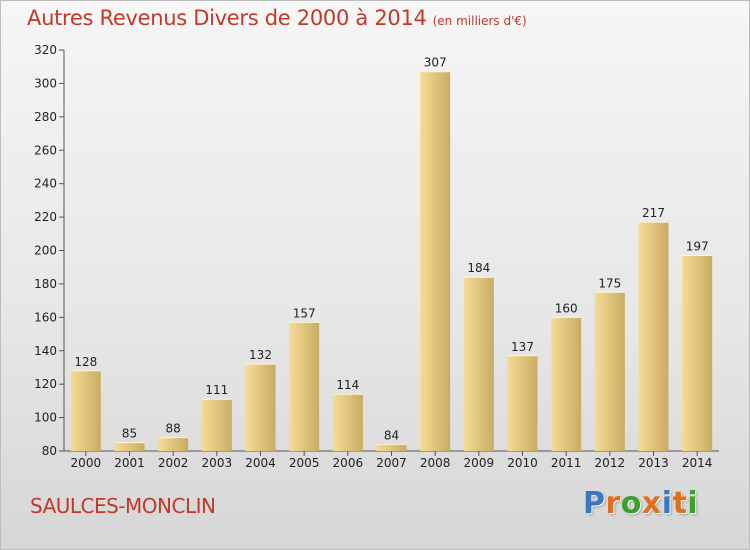 Image resolution: width=750 pixels, height=550 pixels. Describe the element at coordinates (173, 463) in the screenshot. I see `x-tick-label: 2002` at that location.